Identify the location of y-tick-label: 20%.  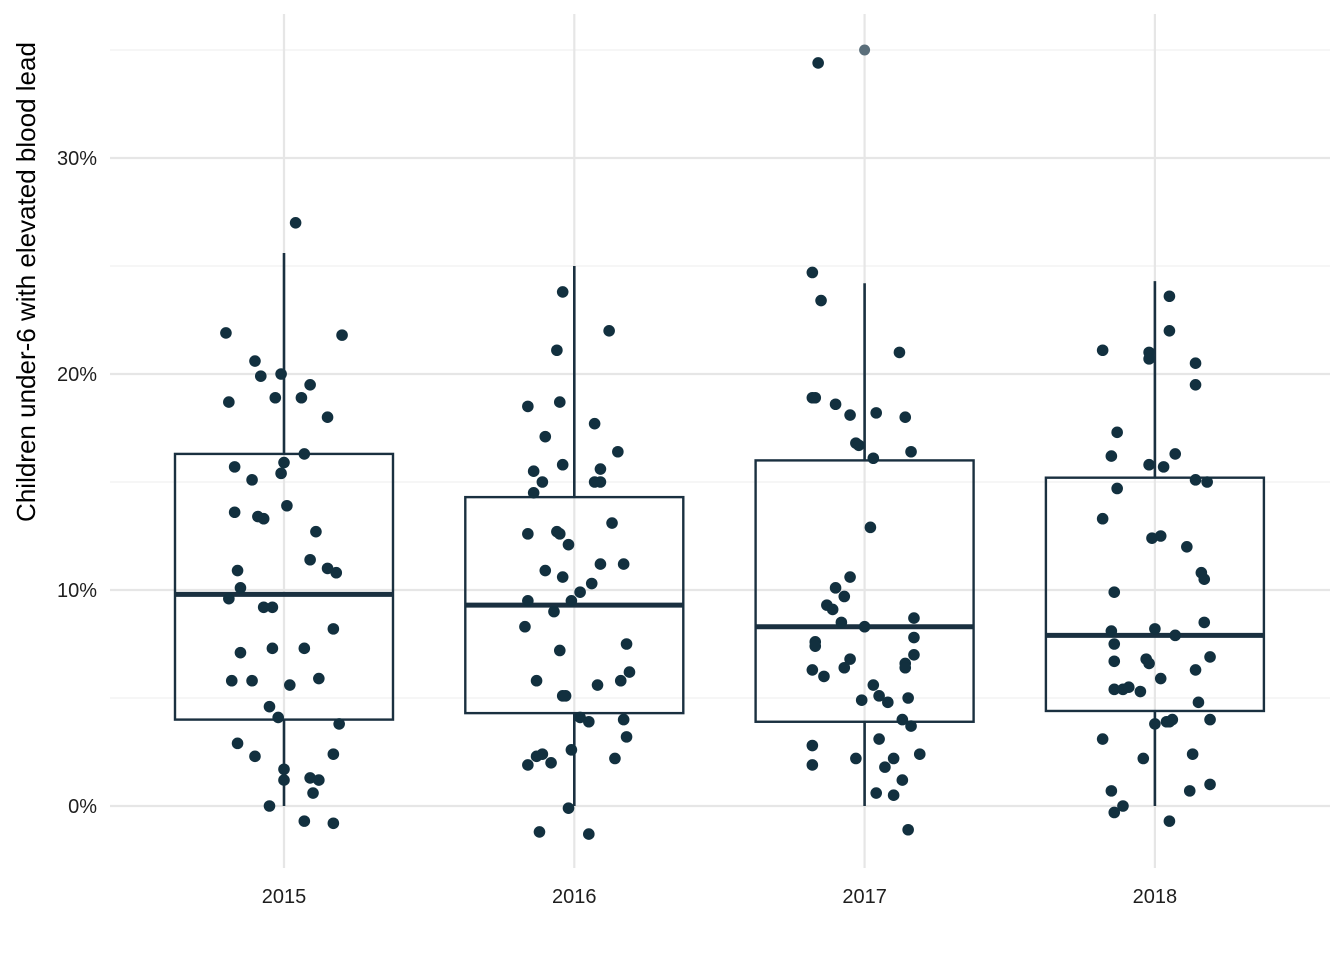
(77, 375).